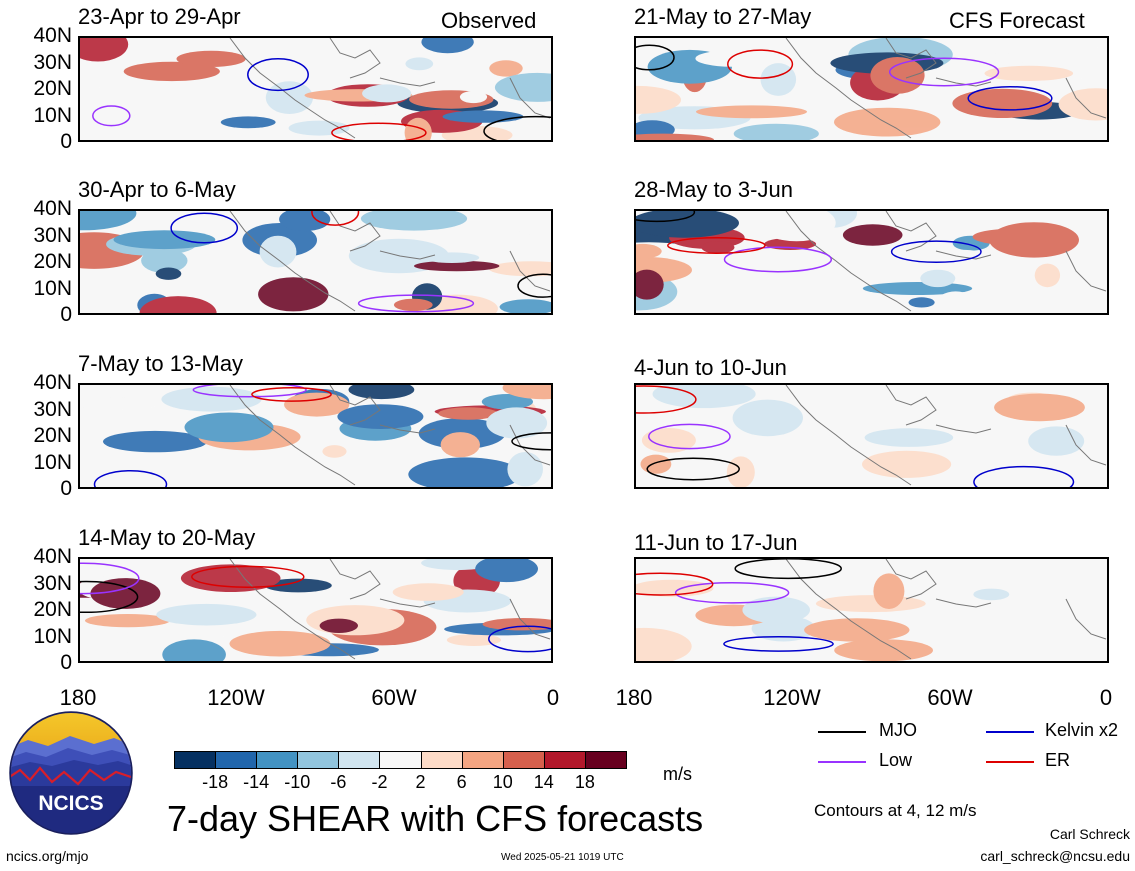 The width and height of the screenshot is (1135, 871). What do you see at coordinates (898, 730) in the screenshot?
I see `legend-label-mjo: MJO` at bounding box center [898, 730].